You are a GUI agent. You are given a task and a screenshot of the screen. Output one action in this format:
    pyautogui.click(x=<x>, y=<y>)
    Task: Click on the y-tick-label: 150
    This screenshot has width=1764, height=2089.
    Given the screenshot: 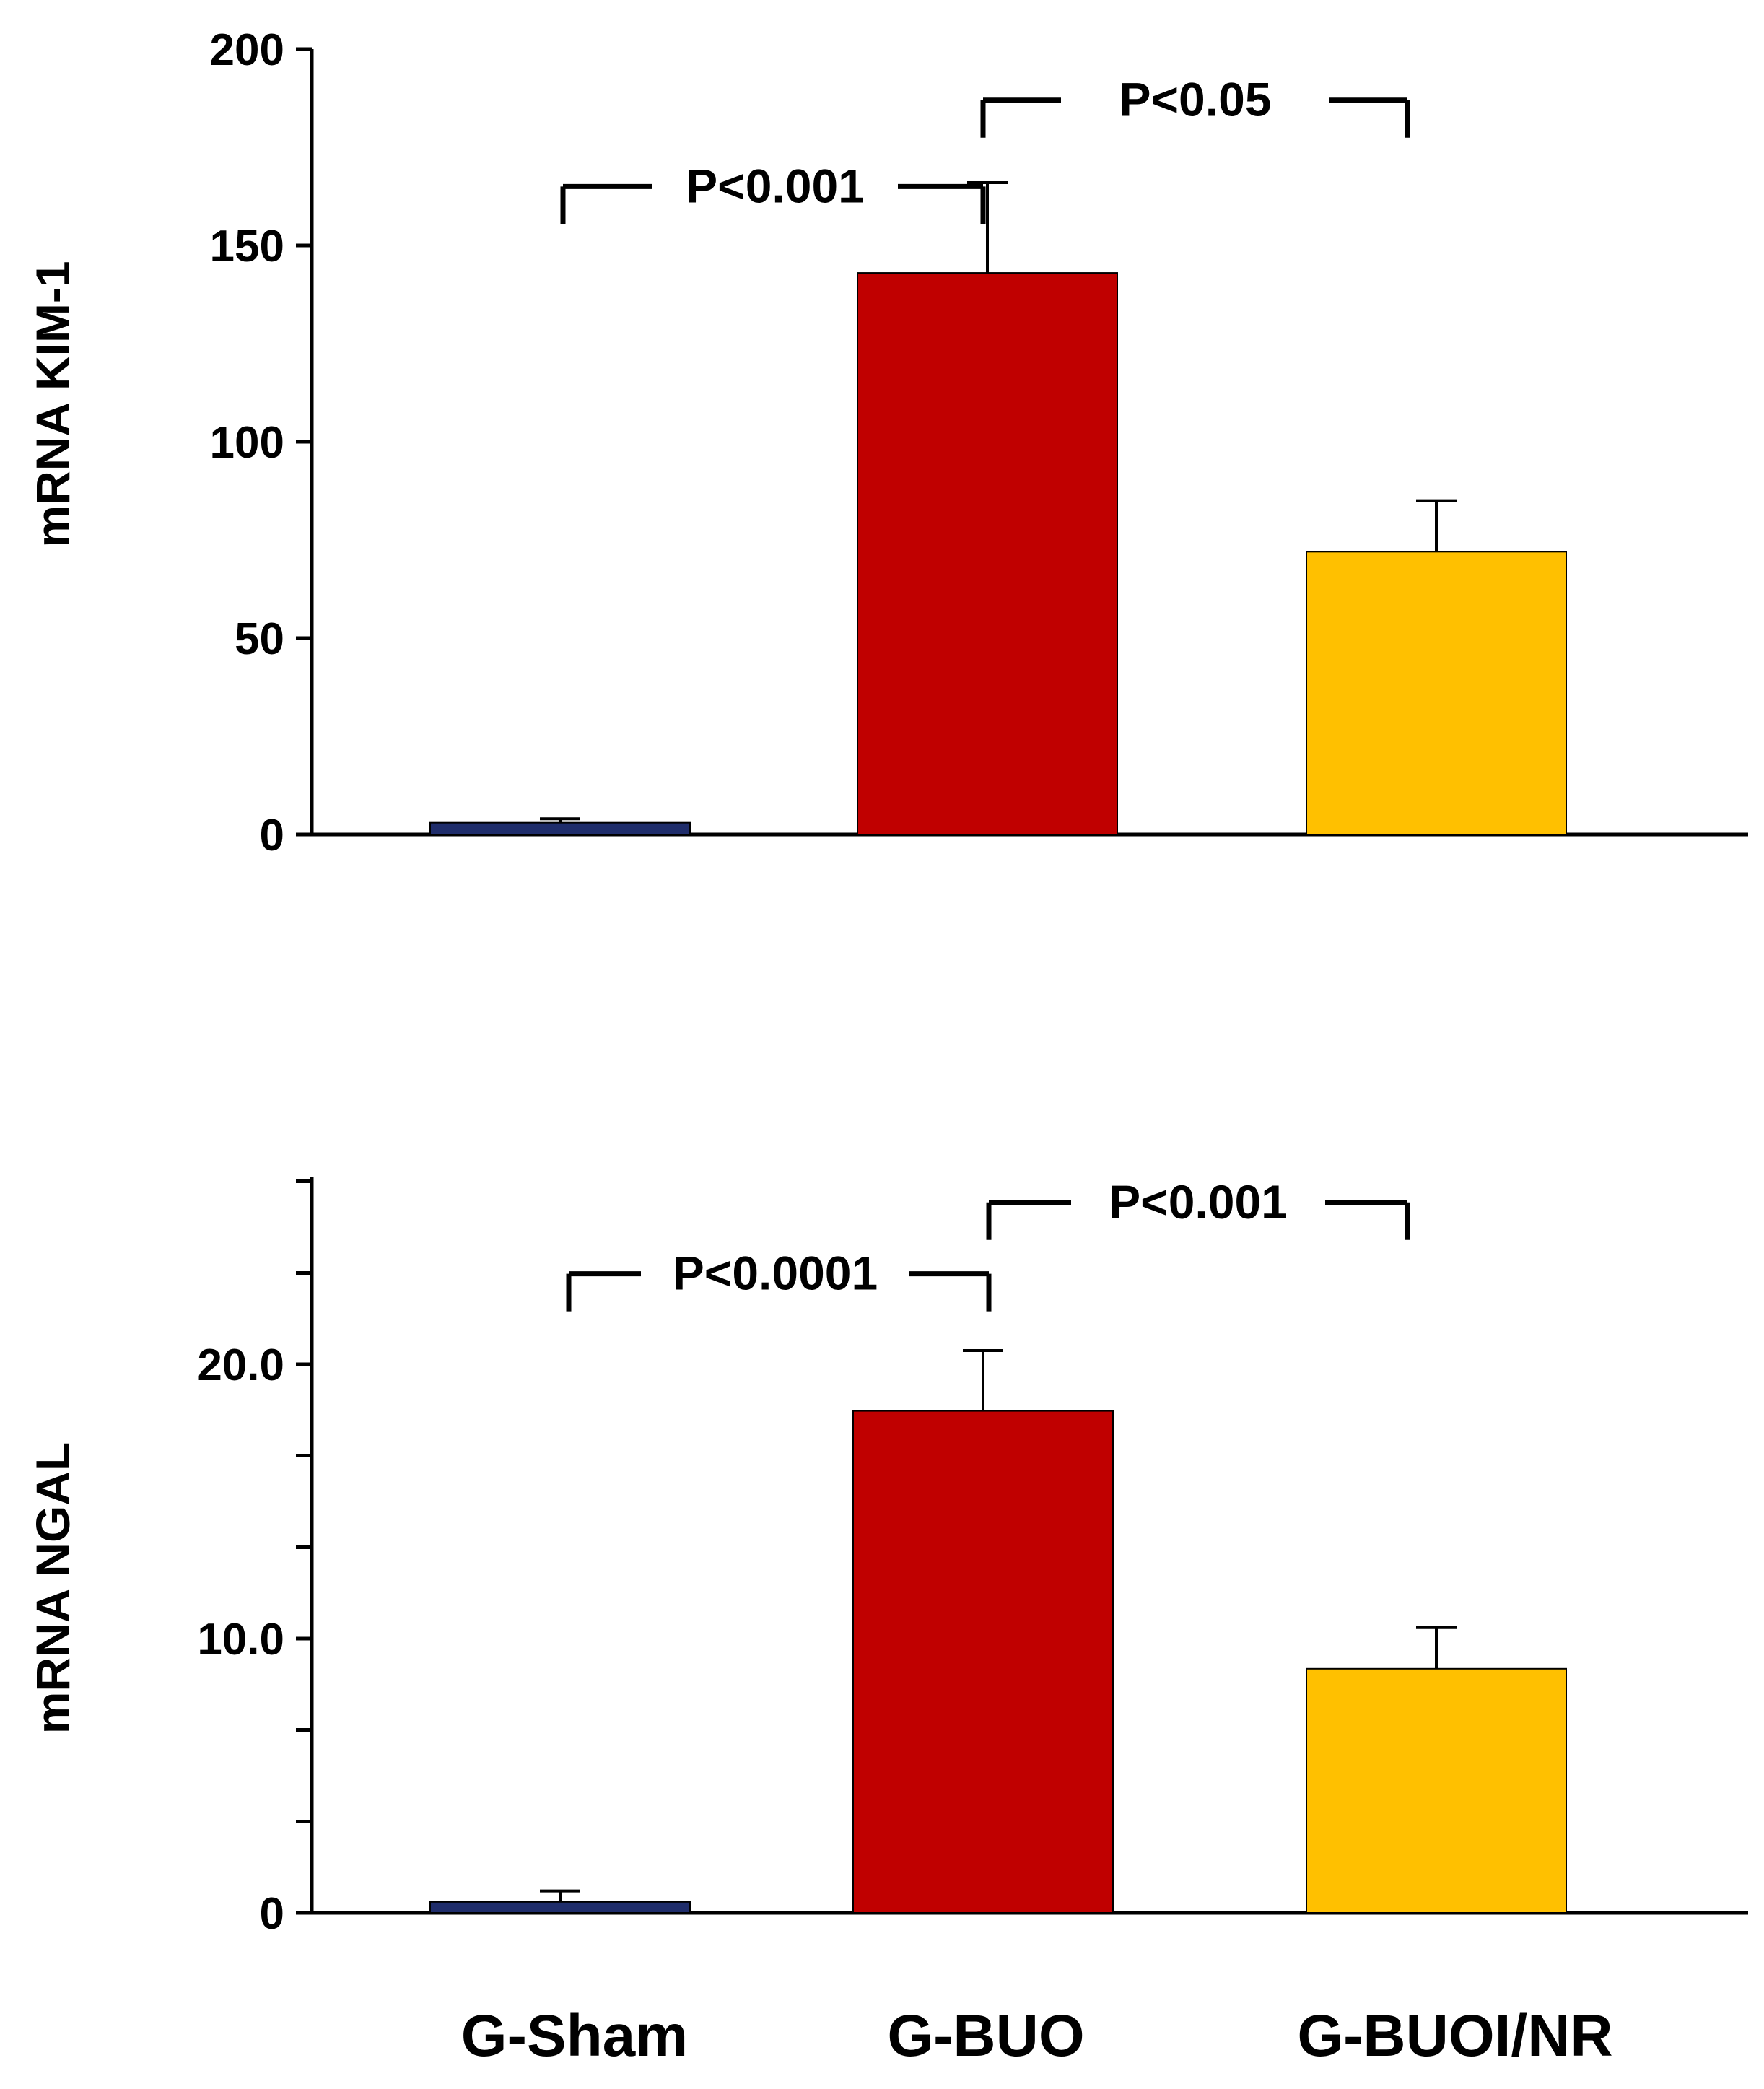 What is the action you would take?
    pyautogui.click(x=247, y=246)
    